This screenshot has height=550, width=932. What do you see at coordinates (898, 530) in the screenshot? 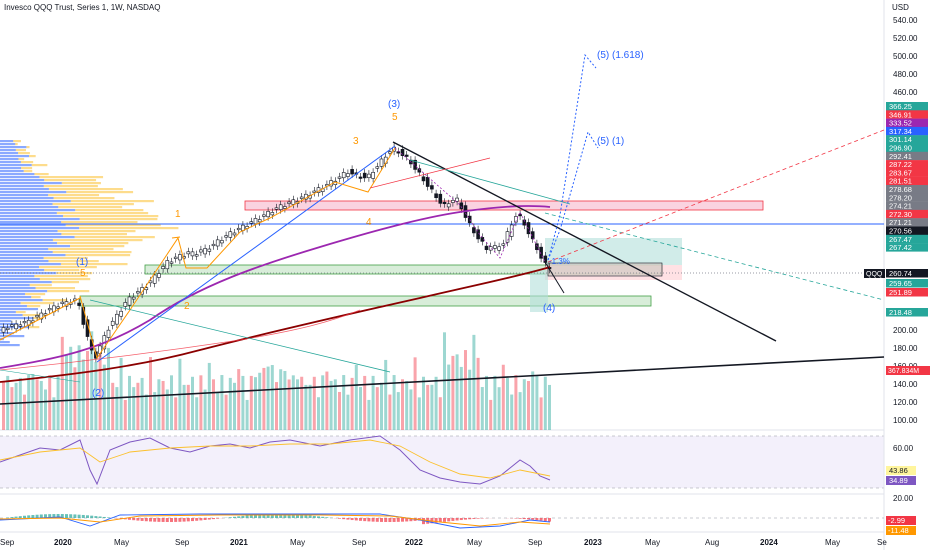
I see `macd-badge: -11.48` at bounding box center [898, 530].